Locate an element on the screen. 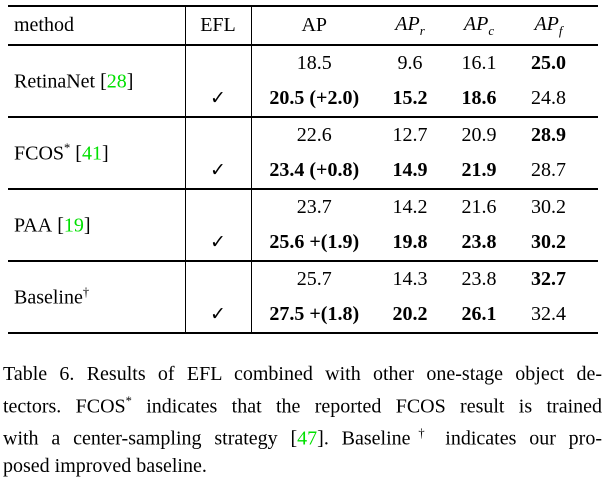  header-efl: EFL is located at coordinates (218, 25).